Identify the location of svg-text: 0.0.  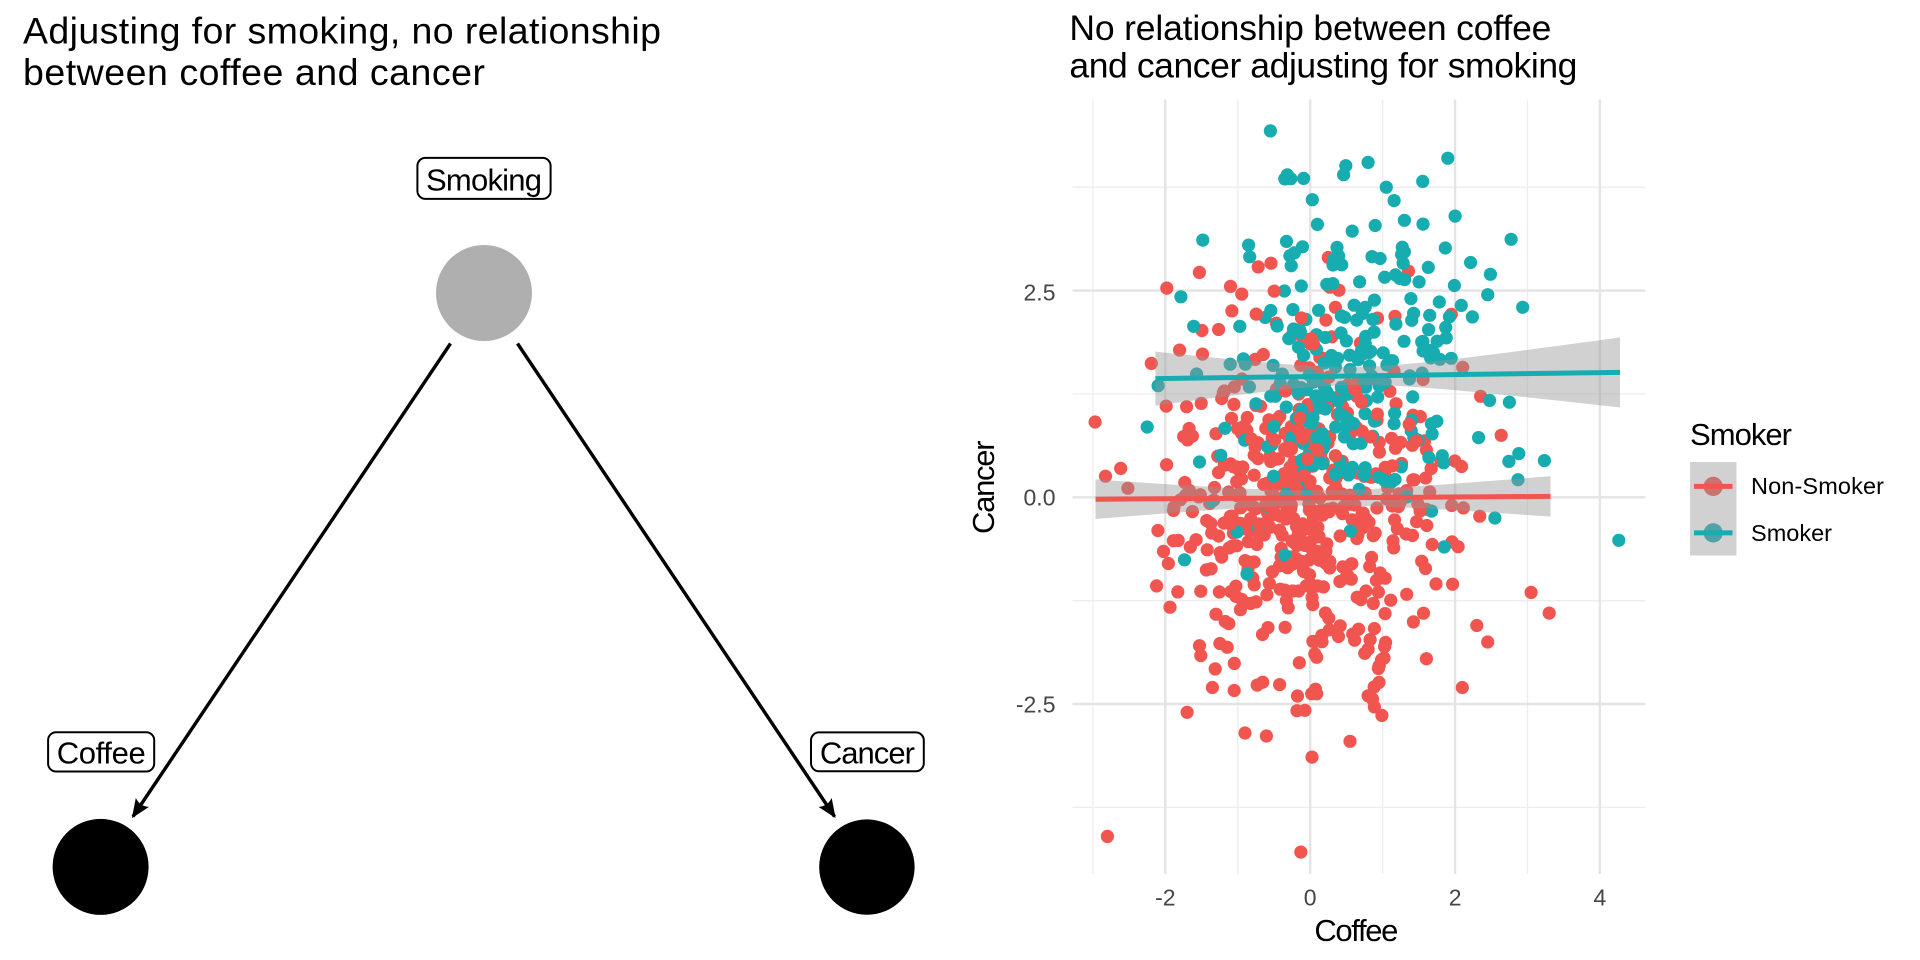
(1040, 498).